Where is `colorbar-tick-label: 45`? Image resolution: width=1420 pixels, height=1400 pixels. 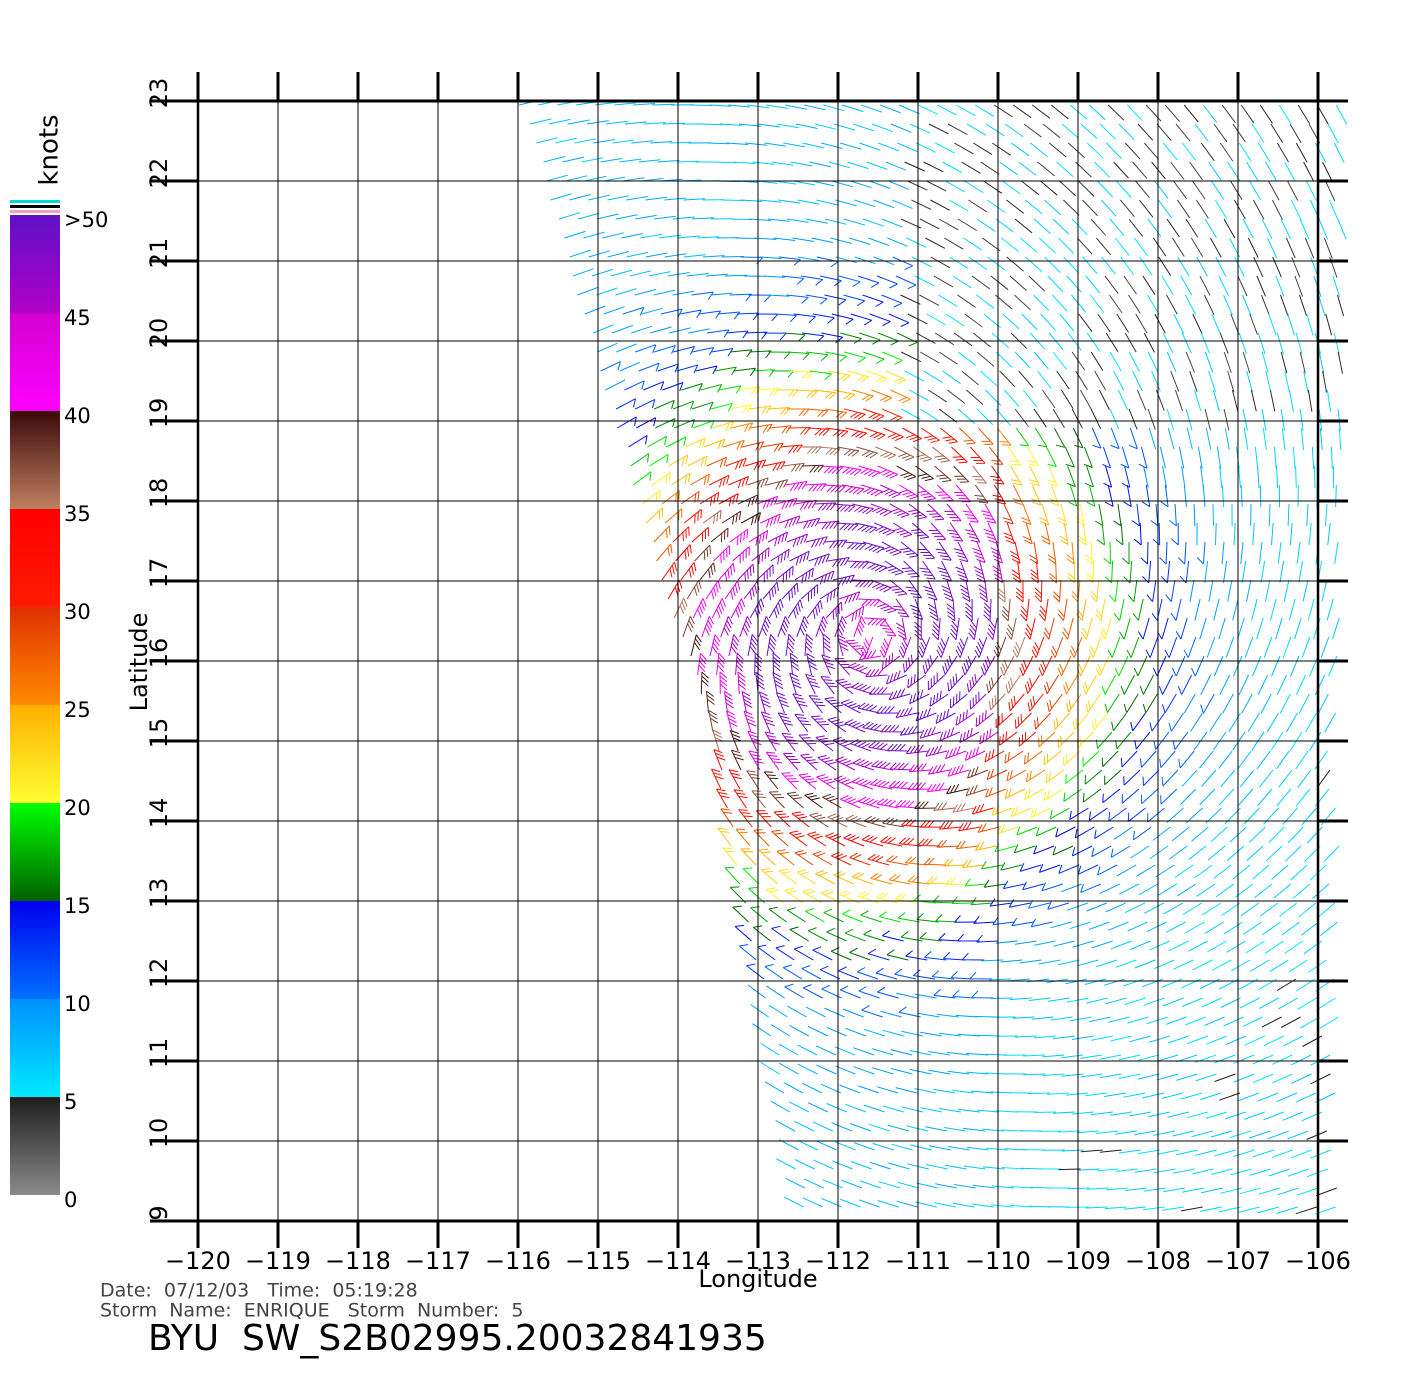
colorbar-tick-label: 45 is located at coordinates (77, 318).